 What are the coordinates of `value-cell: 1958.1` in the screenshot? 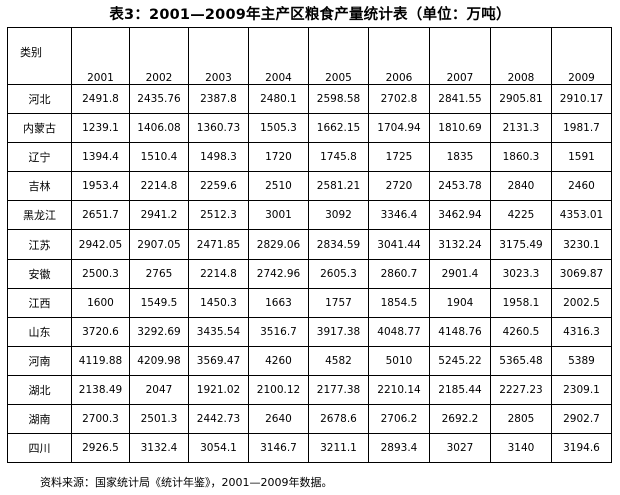 It's located at (521, 302).